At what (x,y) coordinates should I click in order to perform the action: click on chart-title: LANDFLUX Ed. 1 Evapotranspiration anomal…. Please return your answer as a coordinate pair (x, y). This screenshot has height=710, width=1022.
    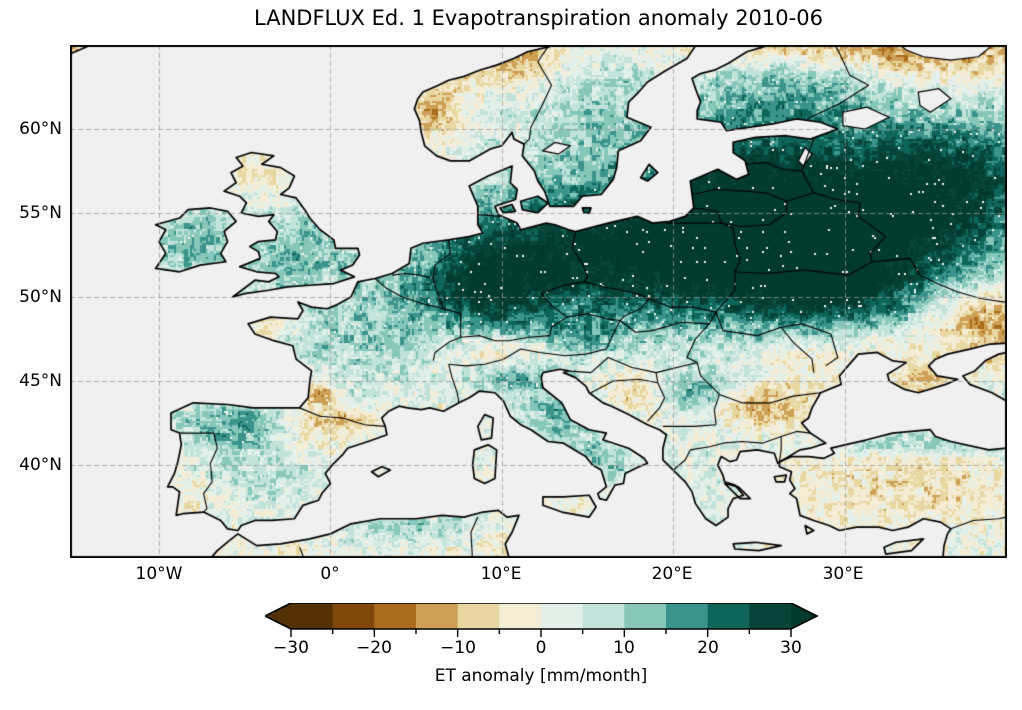
    Looking at the image, I should click on (538, 18).